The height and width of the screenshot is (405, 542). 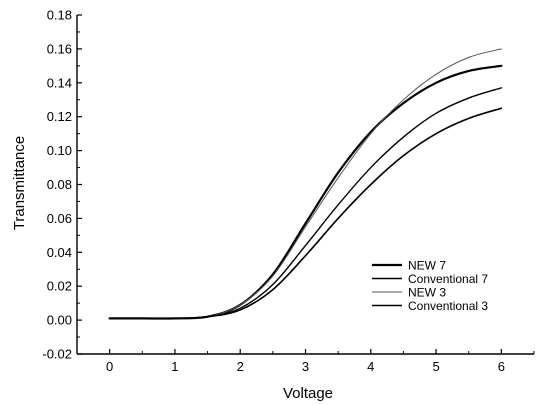 What do you see at coordinates (370, 366) in the screenshot?
I see `x-tick-label: 4` at bounding box center [370, 366].